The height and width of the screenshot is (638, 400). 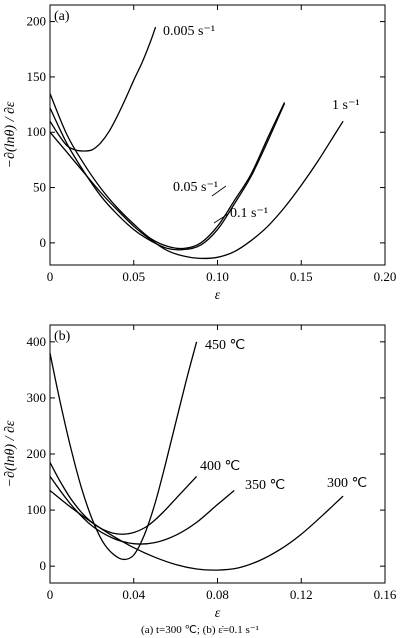 What do you see at coordinates (39, 187) in the screenshot?
I see `y-tick-label: 50` at bounding box center [39, 187].